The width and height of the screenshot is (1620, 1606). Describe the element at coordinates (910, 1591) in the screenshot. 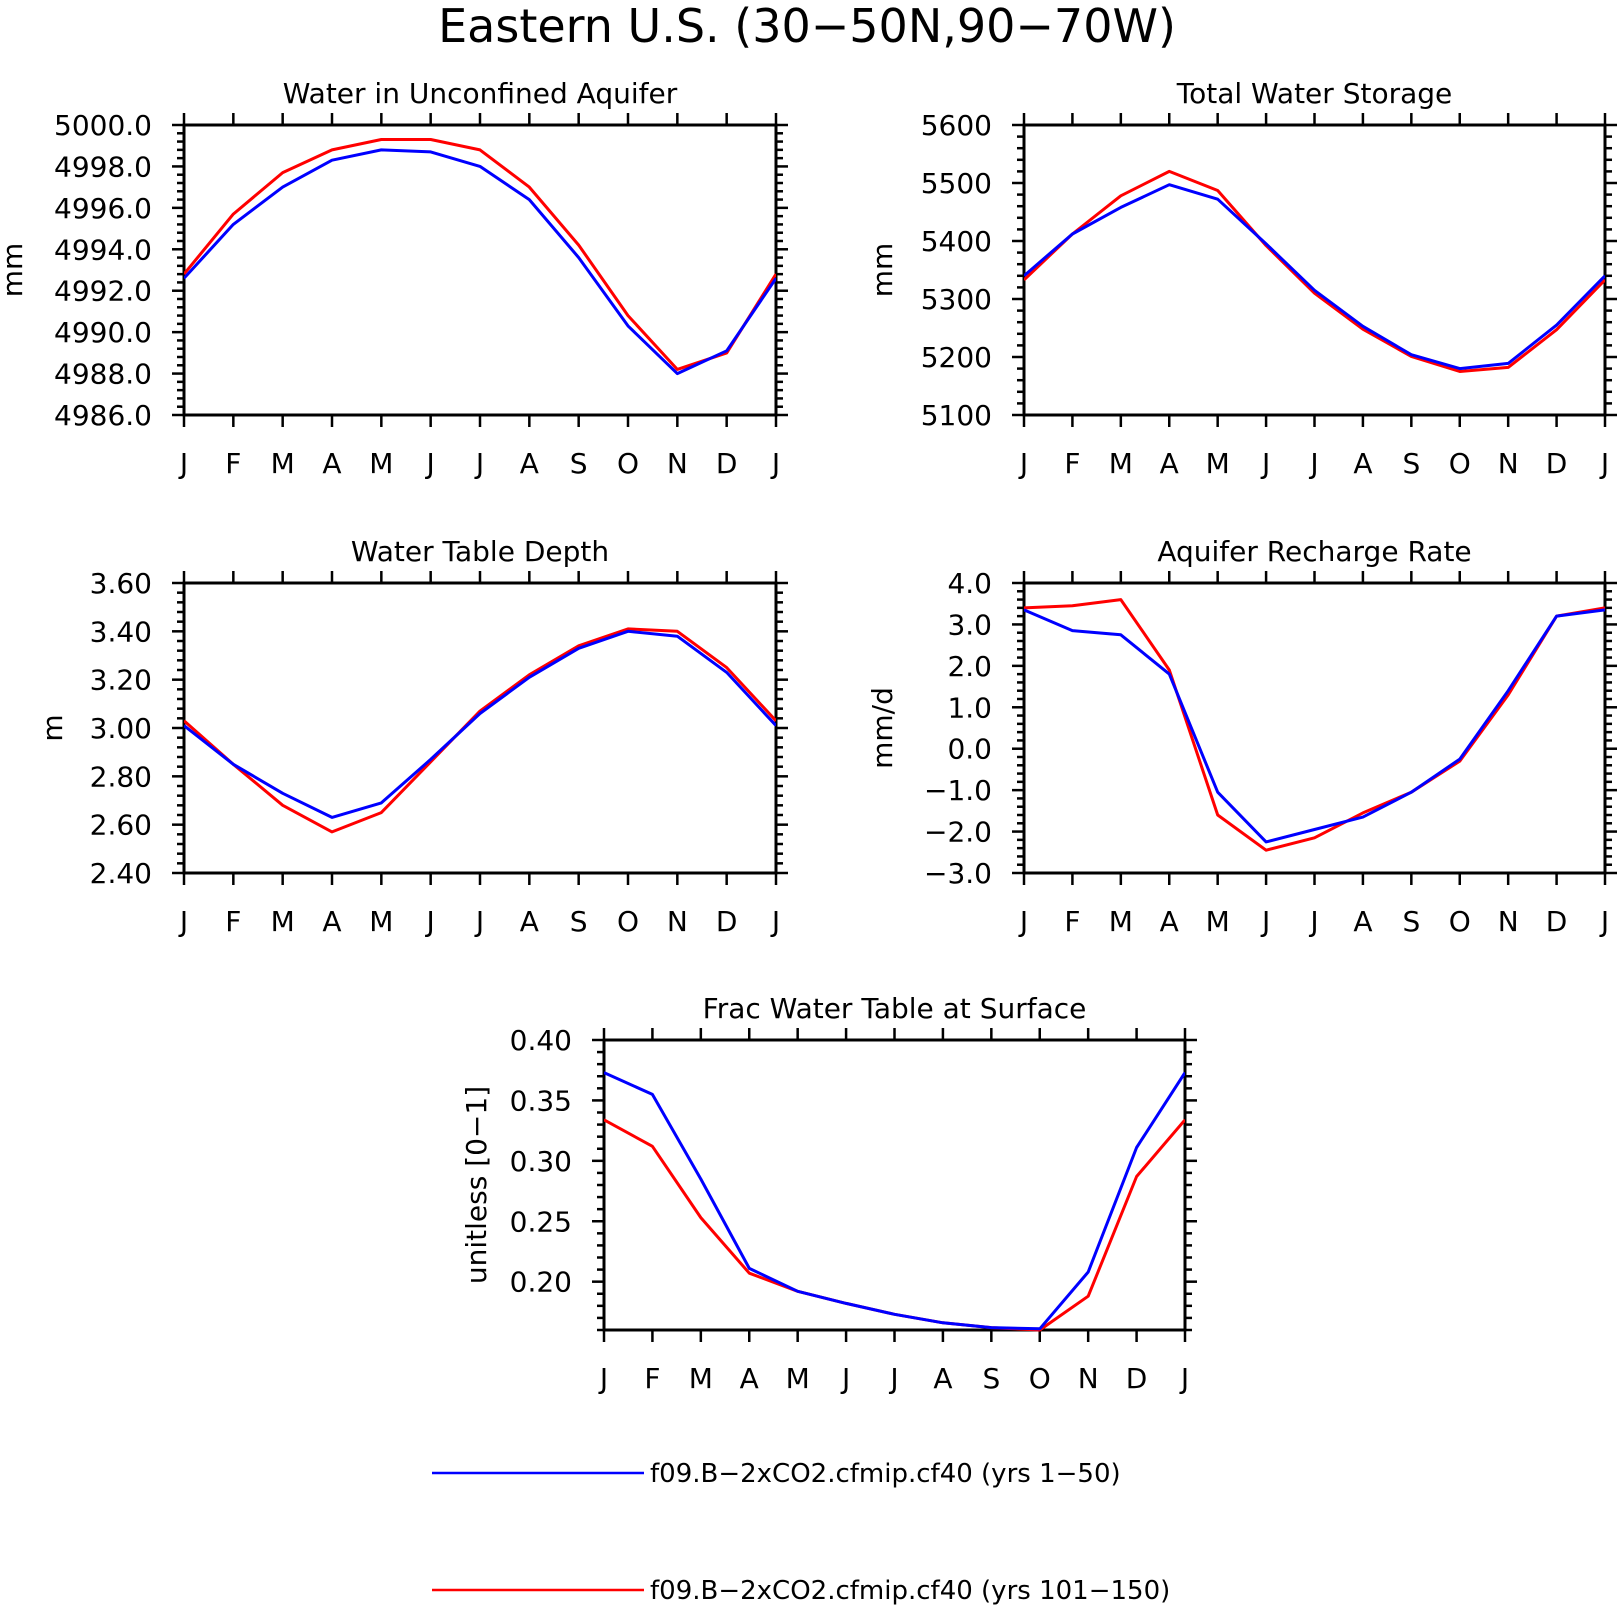

I see `legend-label: f09.B−2xCO2.cfmip.cf40 (yrs 101−150)` at that location.